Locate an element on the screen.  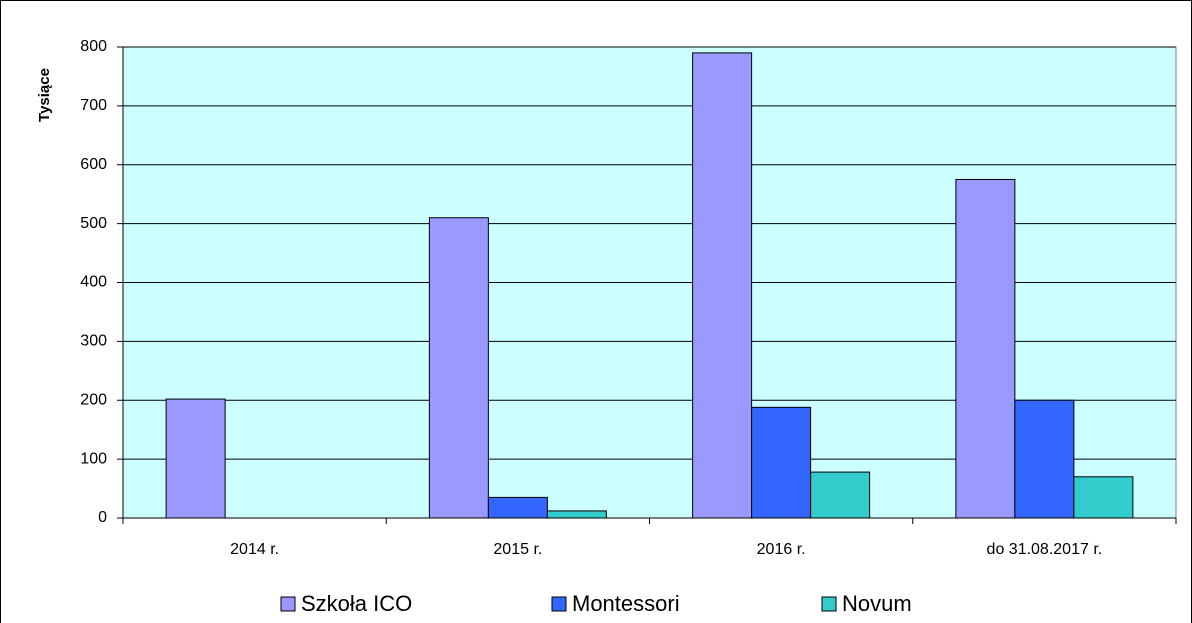
y-tick-label: 100 is located at coordinates (93, 458).